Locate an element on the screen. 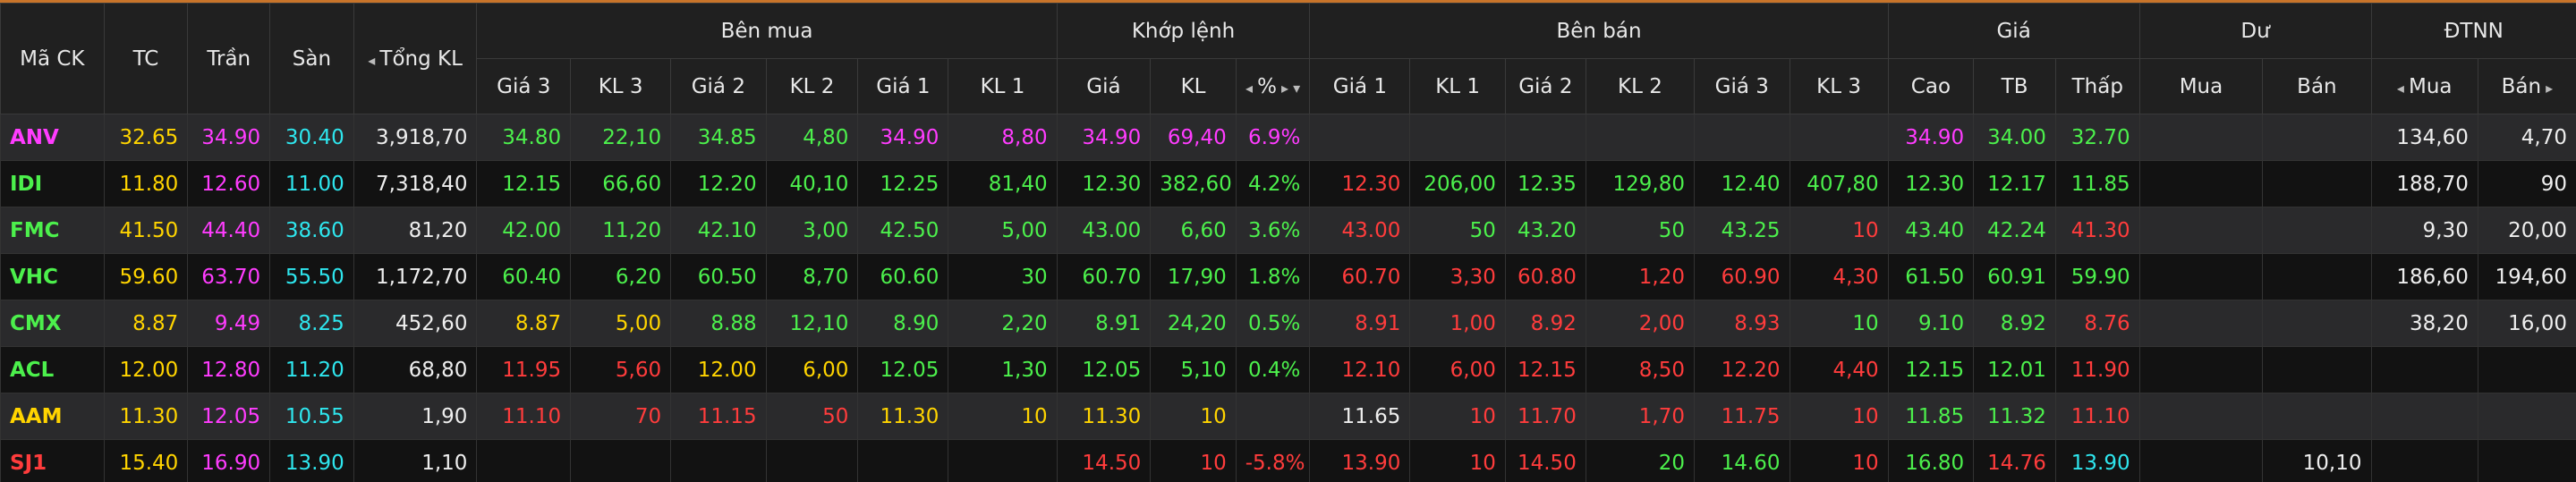 This screenshot has width=2576, height=482. cell: 186,60 is located at coordinates (2424, 276).